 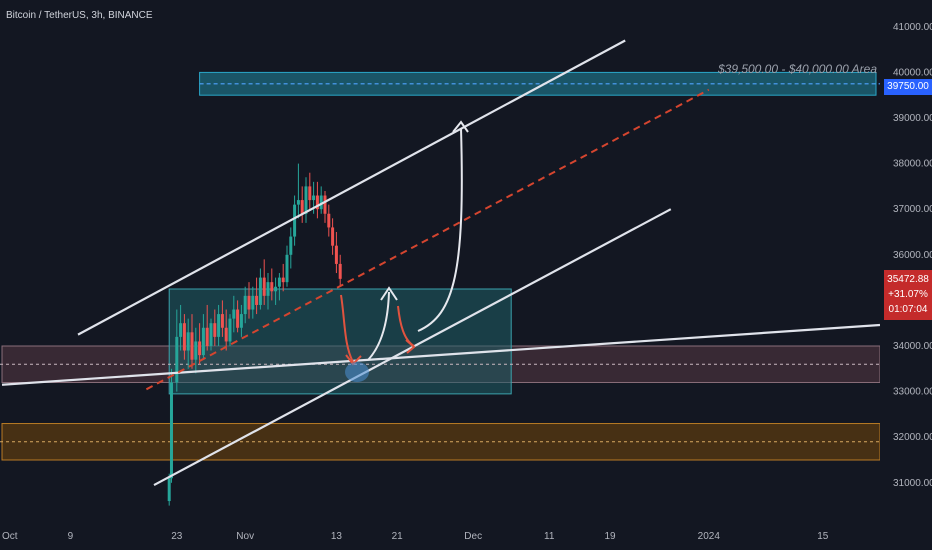 I want to click on target-price-tag: 39750.00, so click(x=908, y=87).